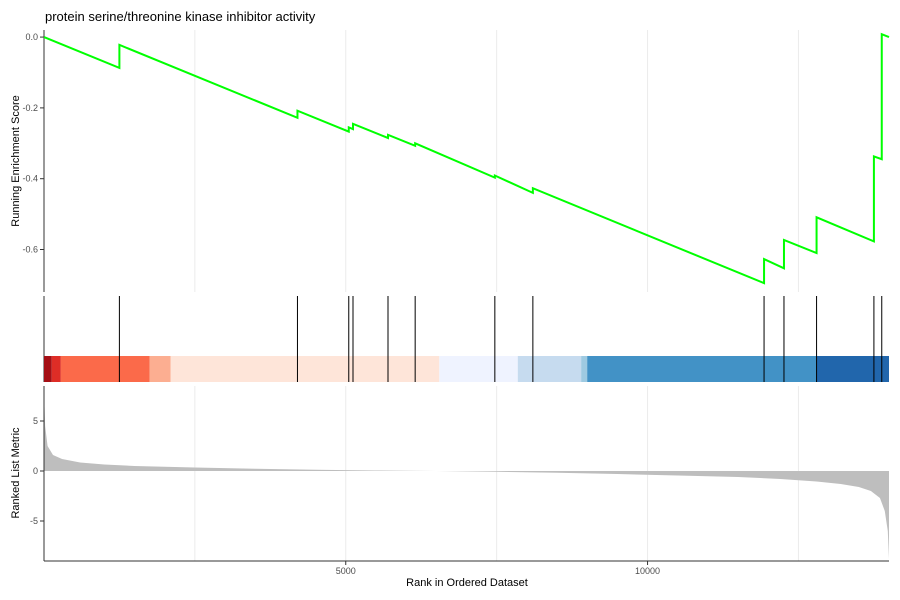  I want to click on ranked-metric-y-tick-label: -5, so click(34, 521).